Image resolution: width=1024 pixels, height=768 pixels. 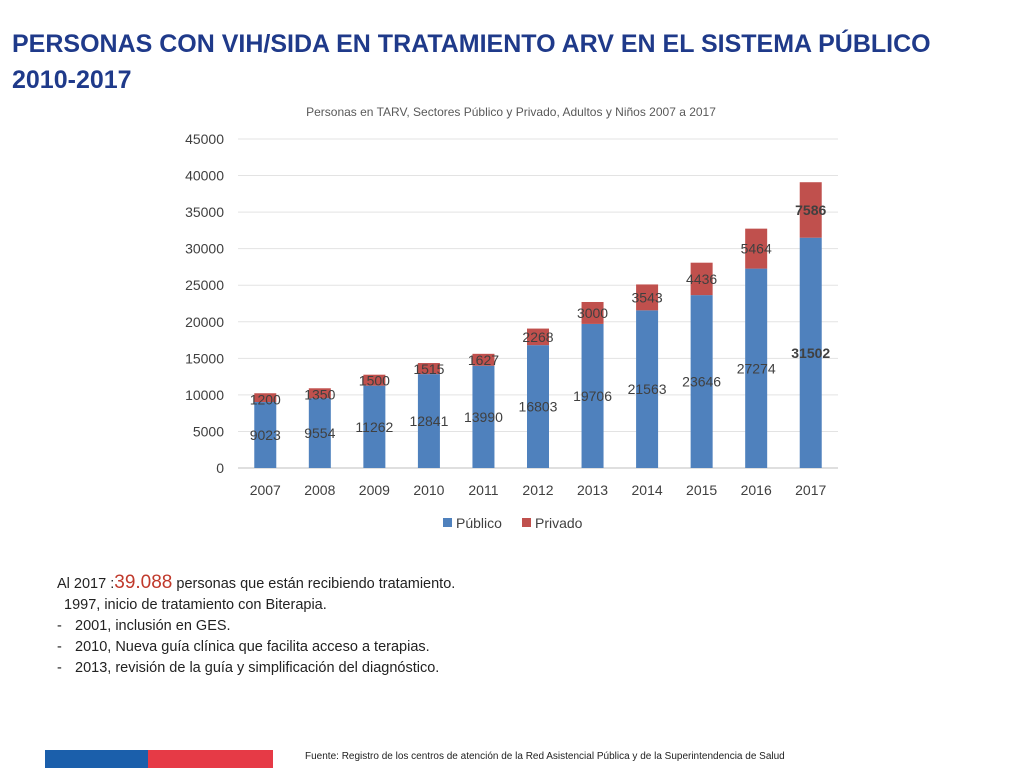 I want to click on bar-publico-2010, so click(x=428, y=421).